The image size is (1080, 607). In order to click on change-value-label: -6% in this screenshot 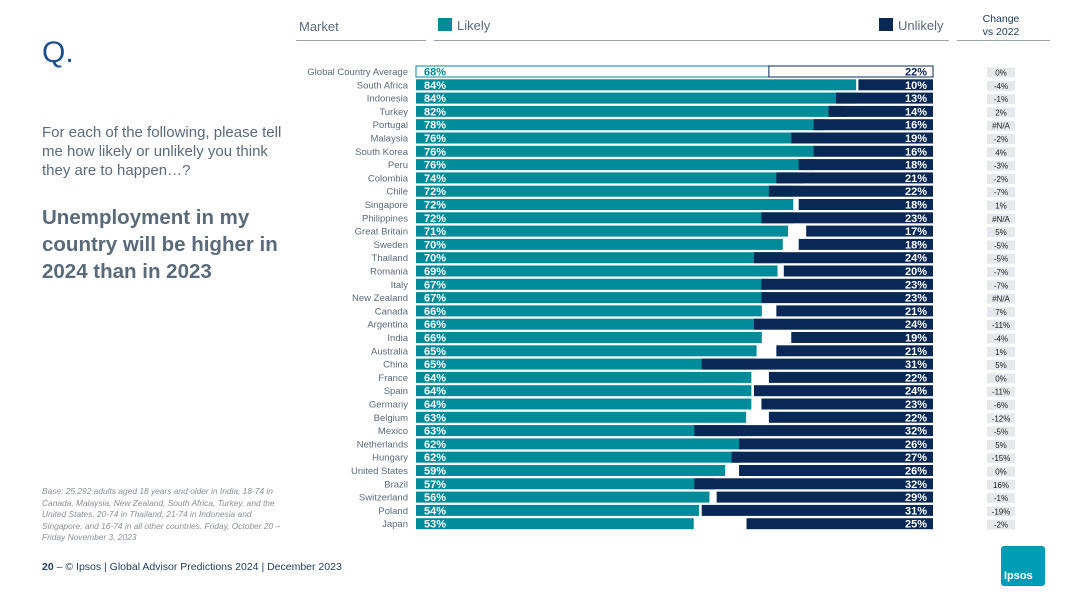, I will do `click(1001, 405)`.